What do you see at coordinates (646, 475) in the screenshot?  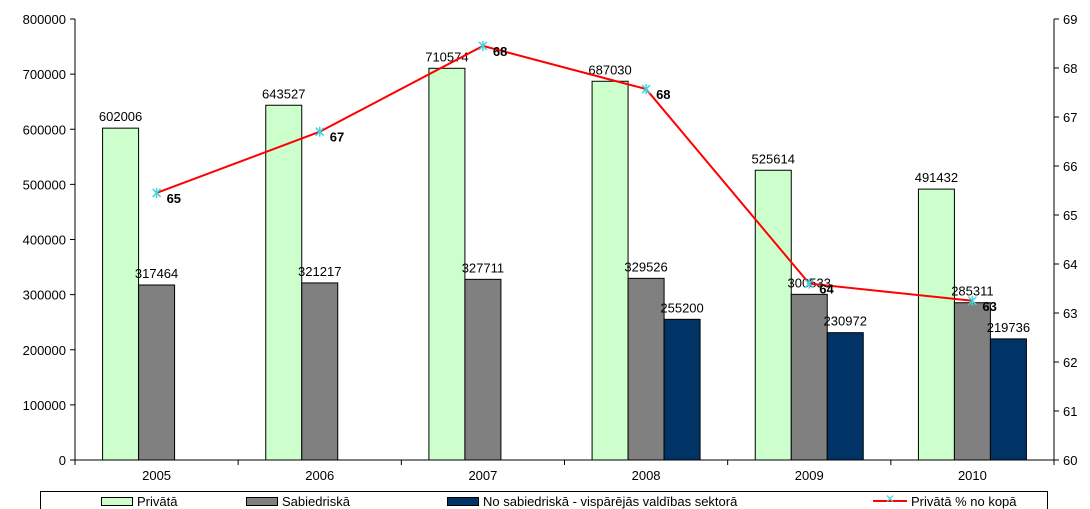 I see `x-tick-label: 2008` at bounding box center [646, 475].